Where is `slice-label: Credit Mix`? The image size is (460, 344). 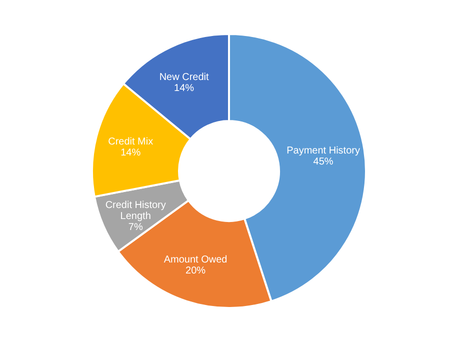 slice-label: Credit Mix is located at coordinates (131, 142).